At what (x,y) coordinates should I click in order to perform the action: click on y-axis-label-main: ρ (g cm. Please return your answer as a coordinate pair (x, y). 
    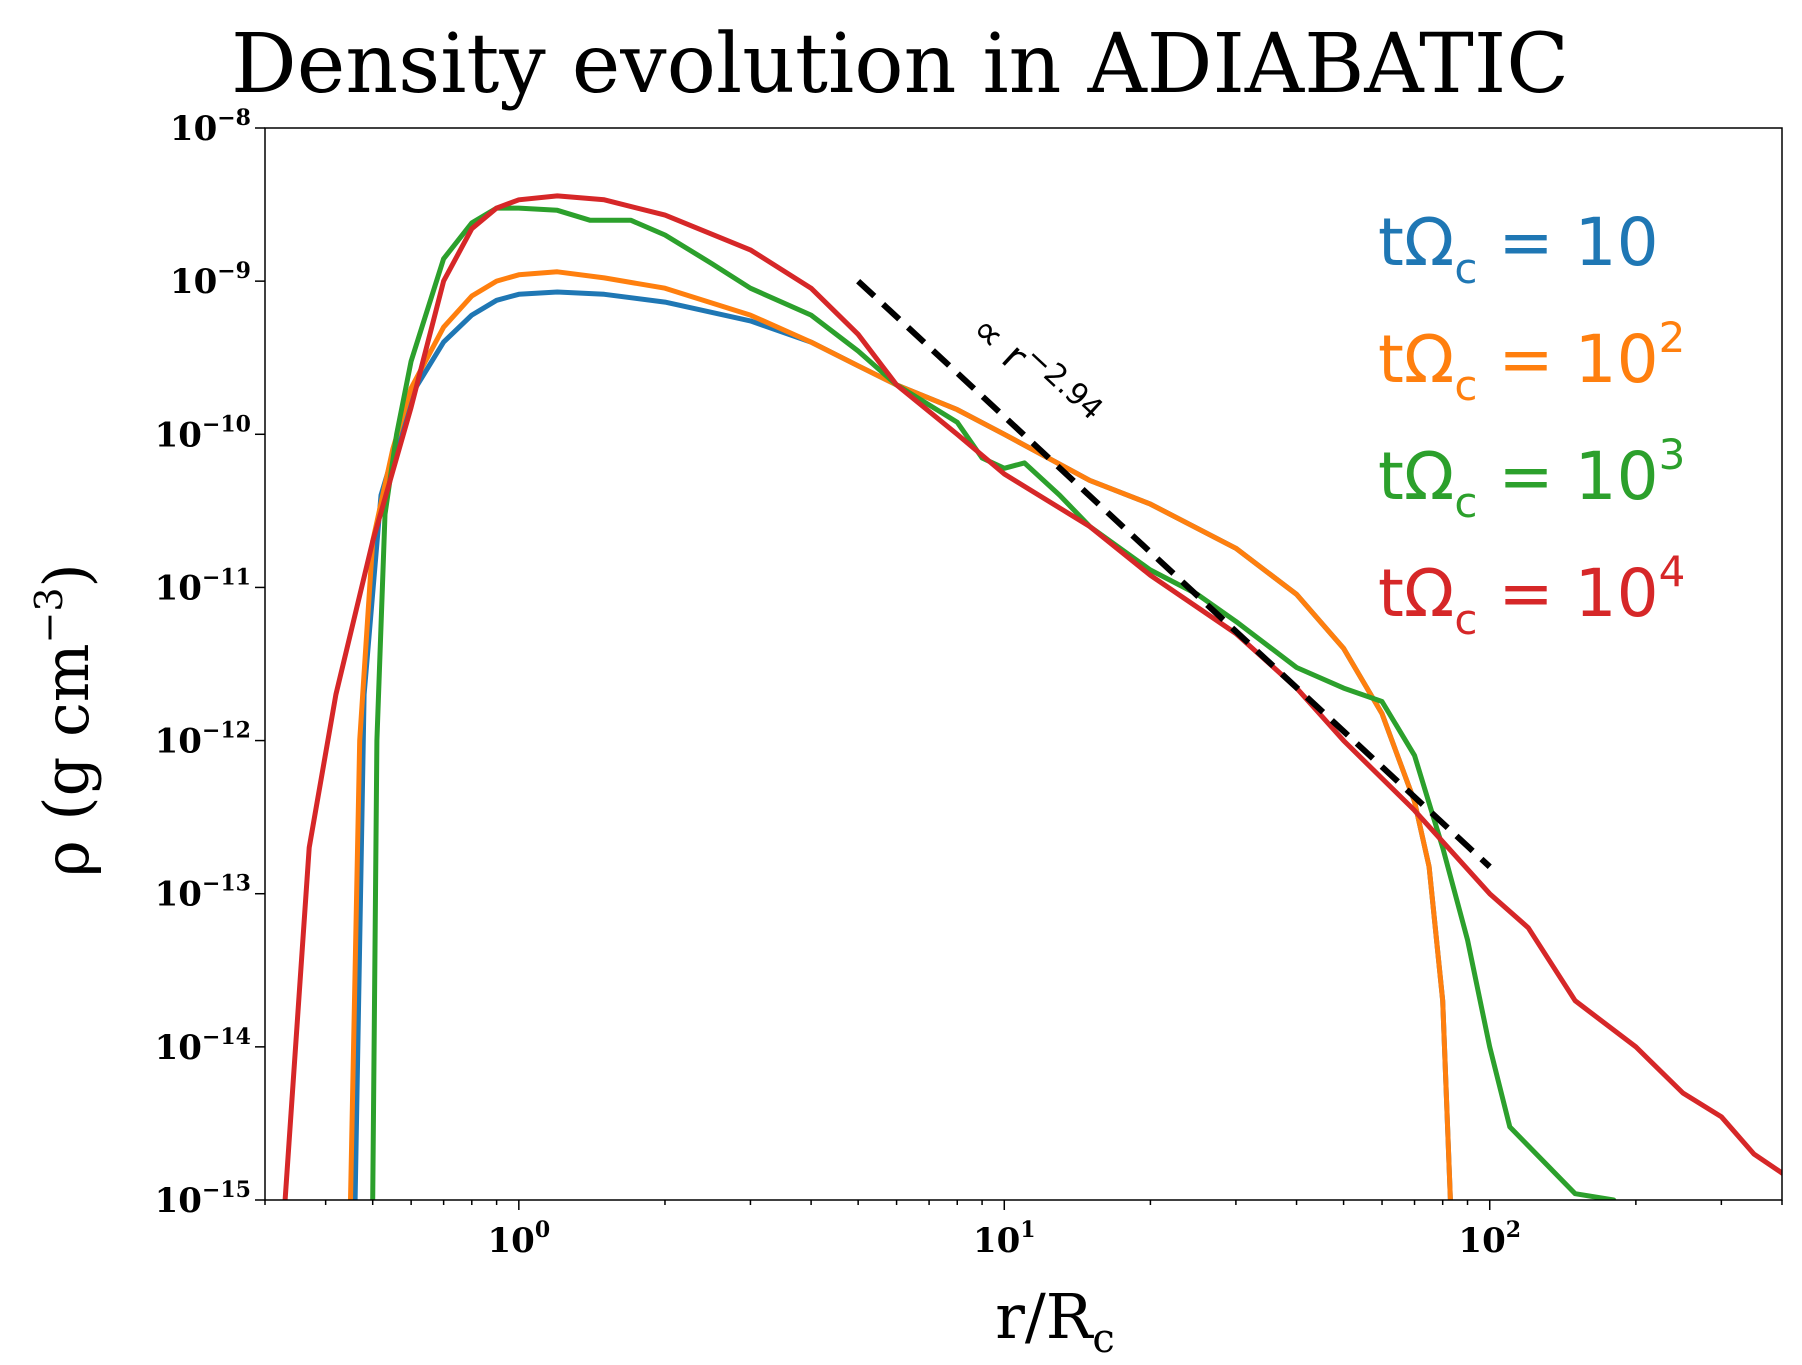
    Looking at the image, I should click on (66, 759).